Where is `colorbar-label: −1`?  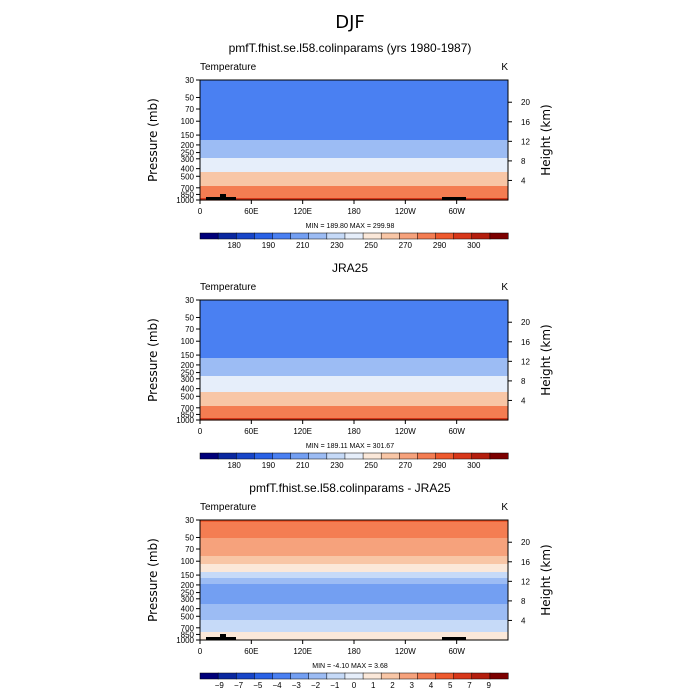
colorbar-label: −1 is located at coordinates (335, 685).